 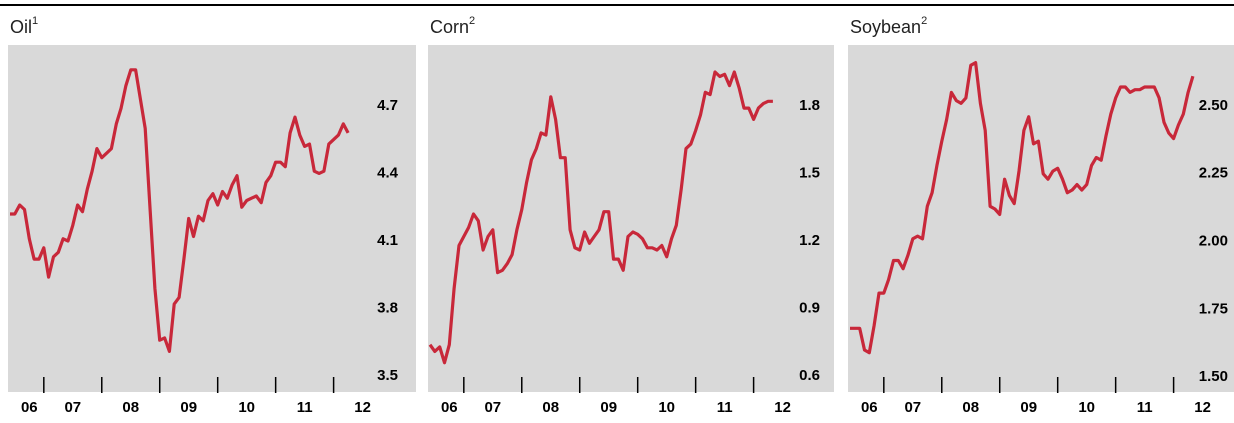 I want to click on y-tick-label: 1.8, so click(x=809, y=105).